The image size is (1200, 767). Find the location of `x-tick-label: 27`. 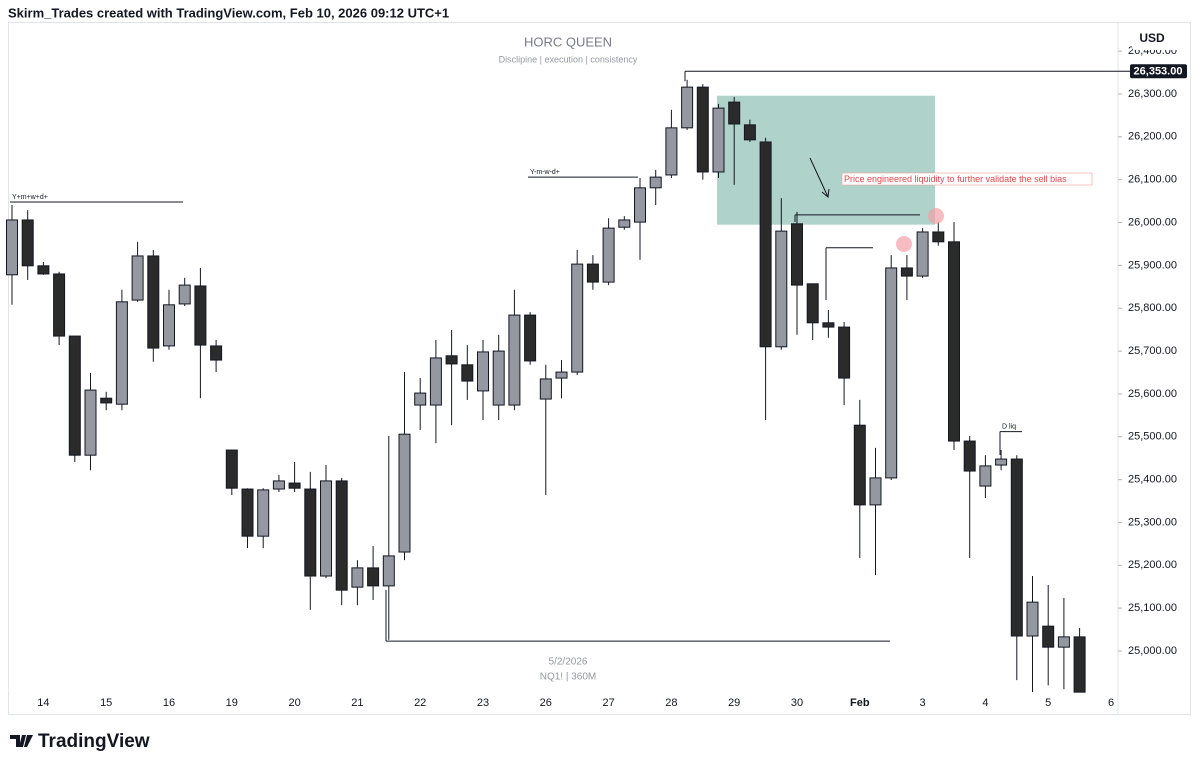

x-tick-label: 27 is located at coordinates (608, 703).